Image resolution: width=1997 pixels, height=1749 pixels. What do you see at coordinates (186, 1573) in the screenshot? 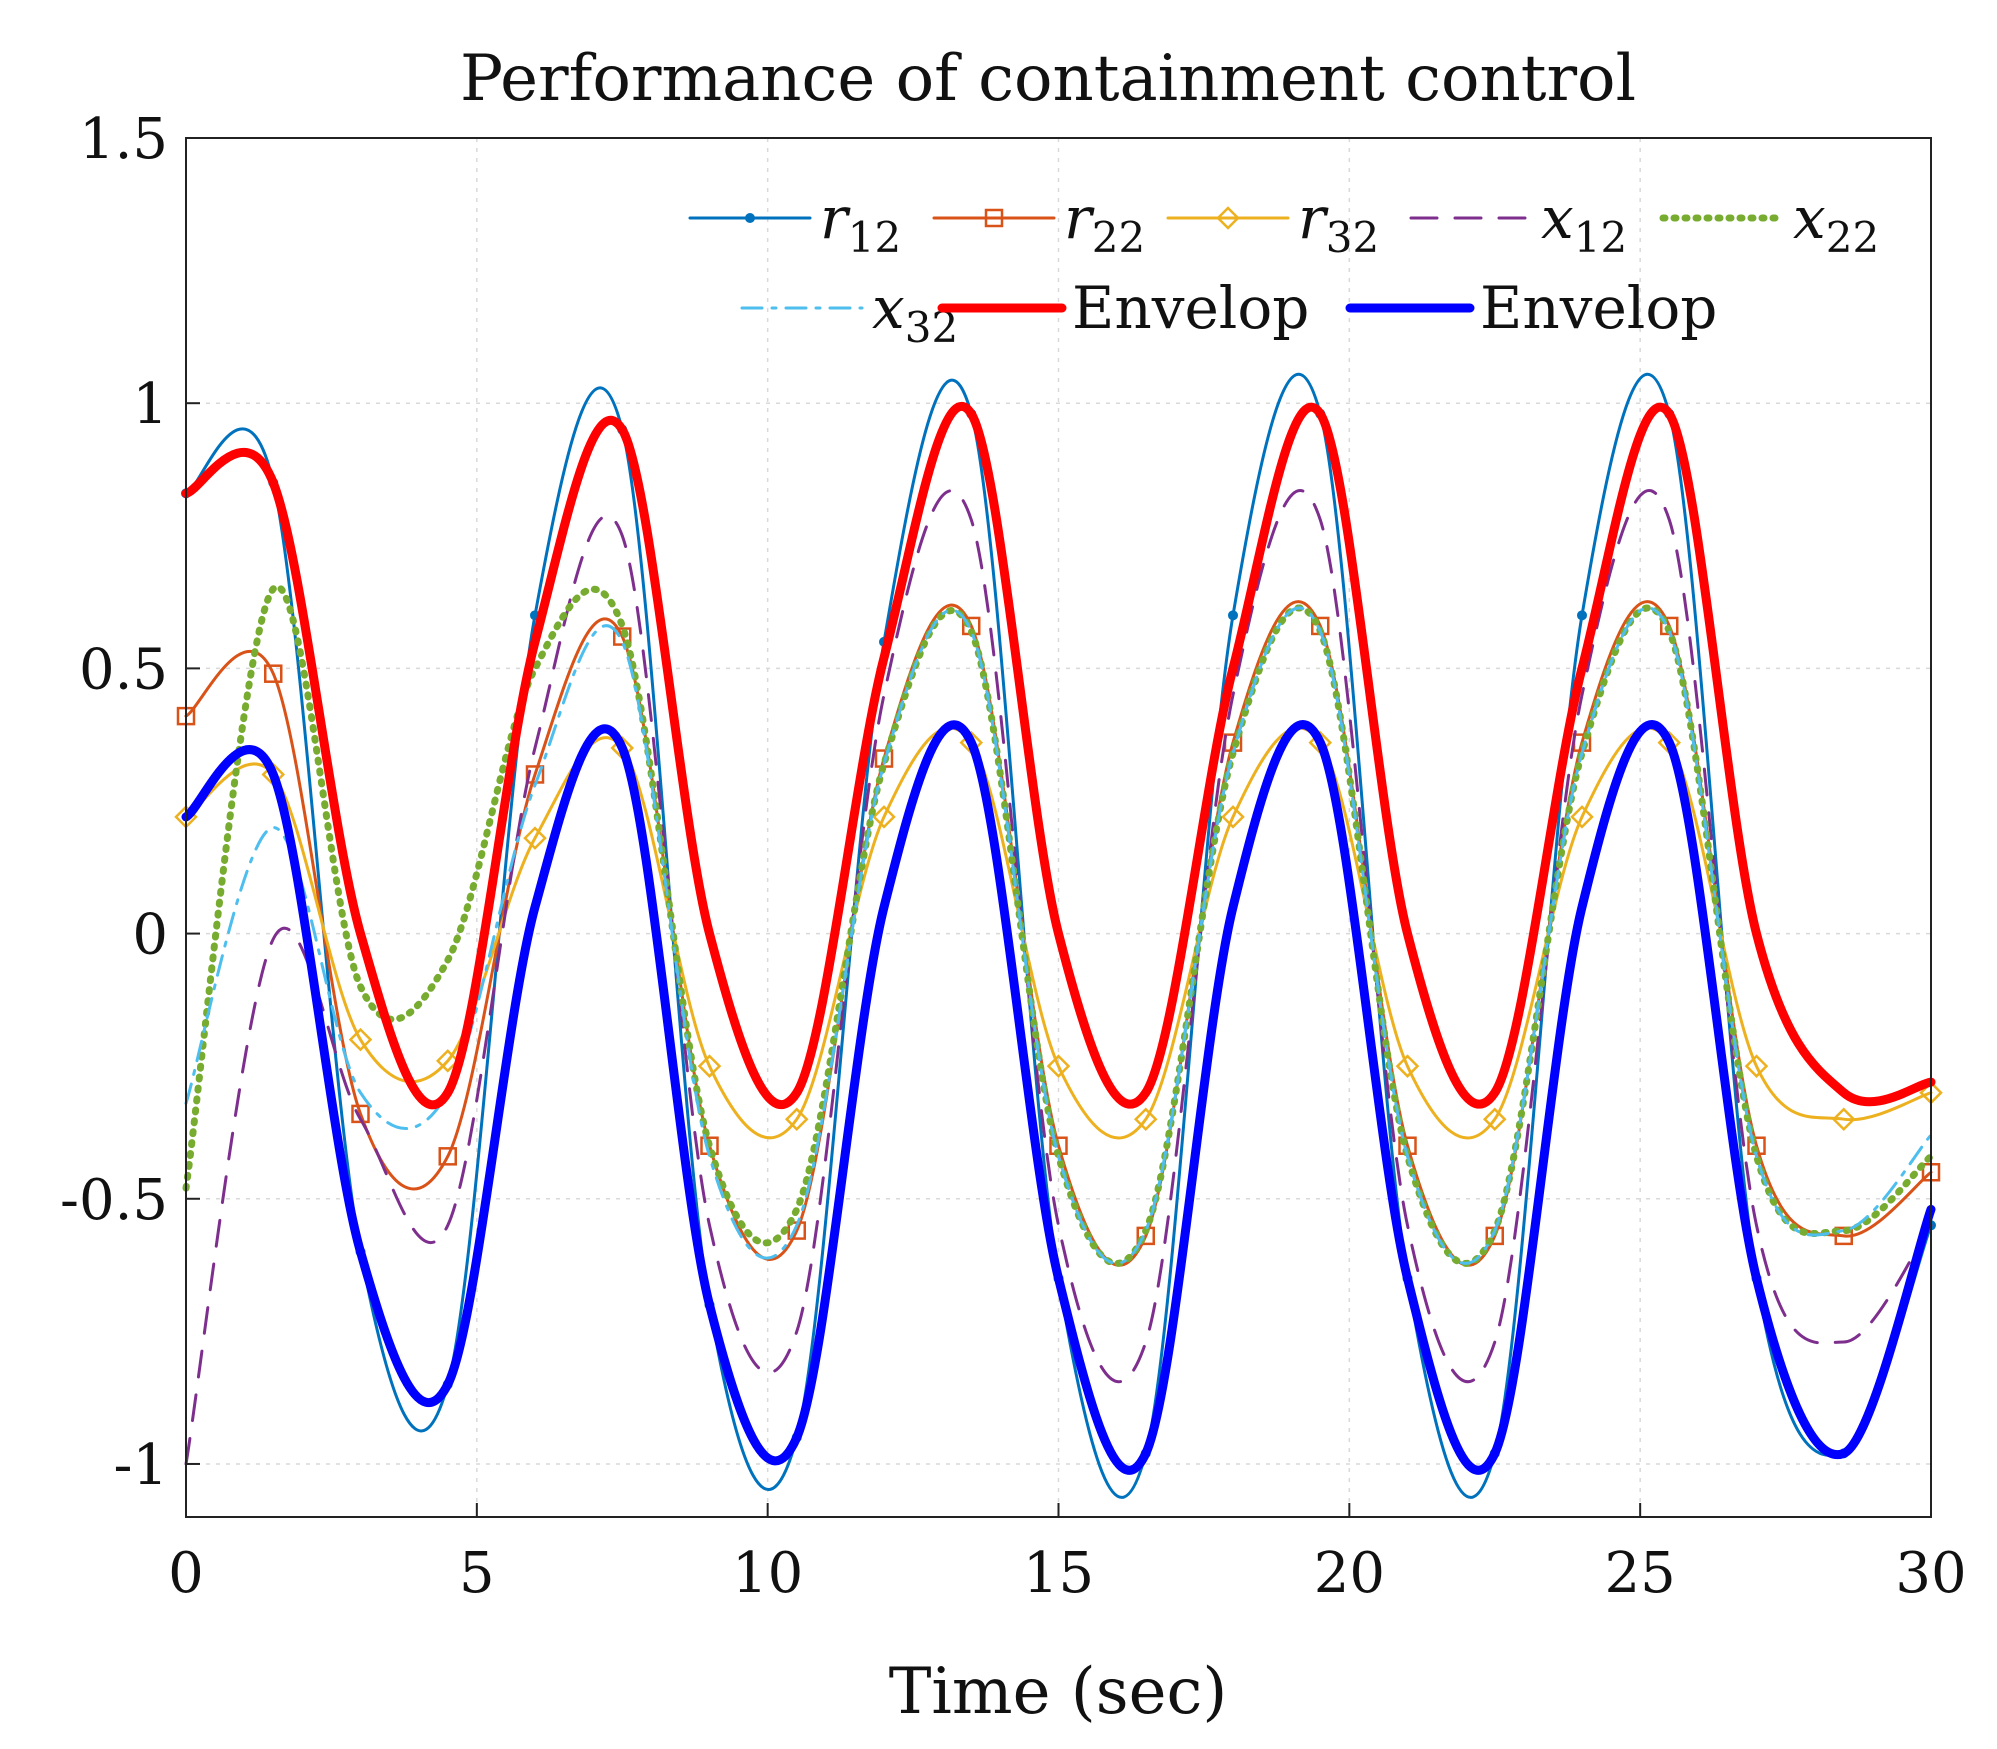
I see `x-tick-label: 0` at bounding box center [186, 1573].